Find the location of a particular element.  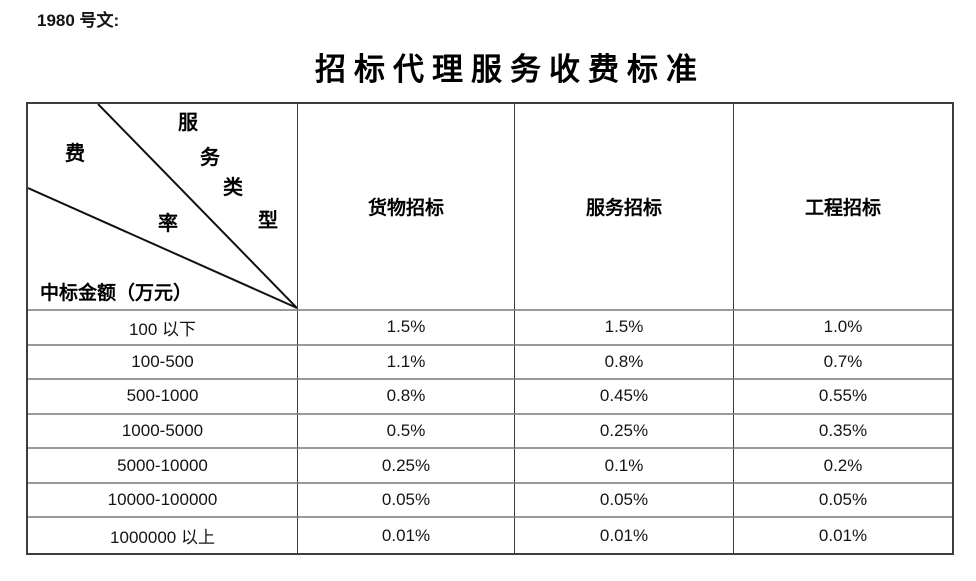

service-type-char: 型 is located at coordinates (268, 221).